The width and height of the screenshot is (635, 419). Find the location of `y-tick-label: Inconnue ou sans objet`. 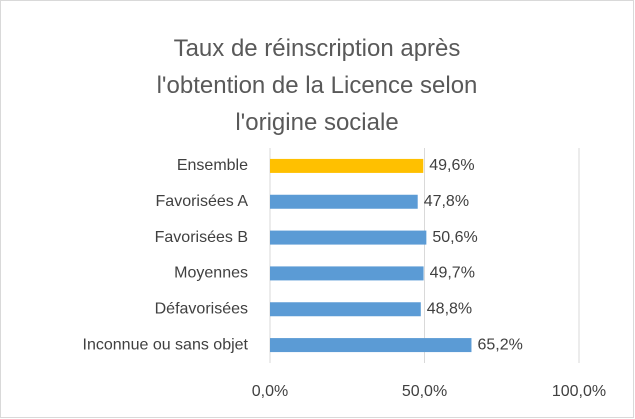

y-tick-label: Inconnue ou sans objet is located at coordinates (166, 344).